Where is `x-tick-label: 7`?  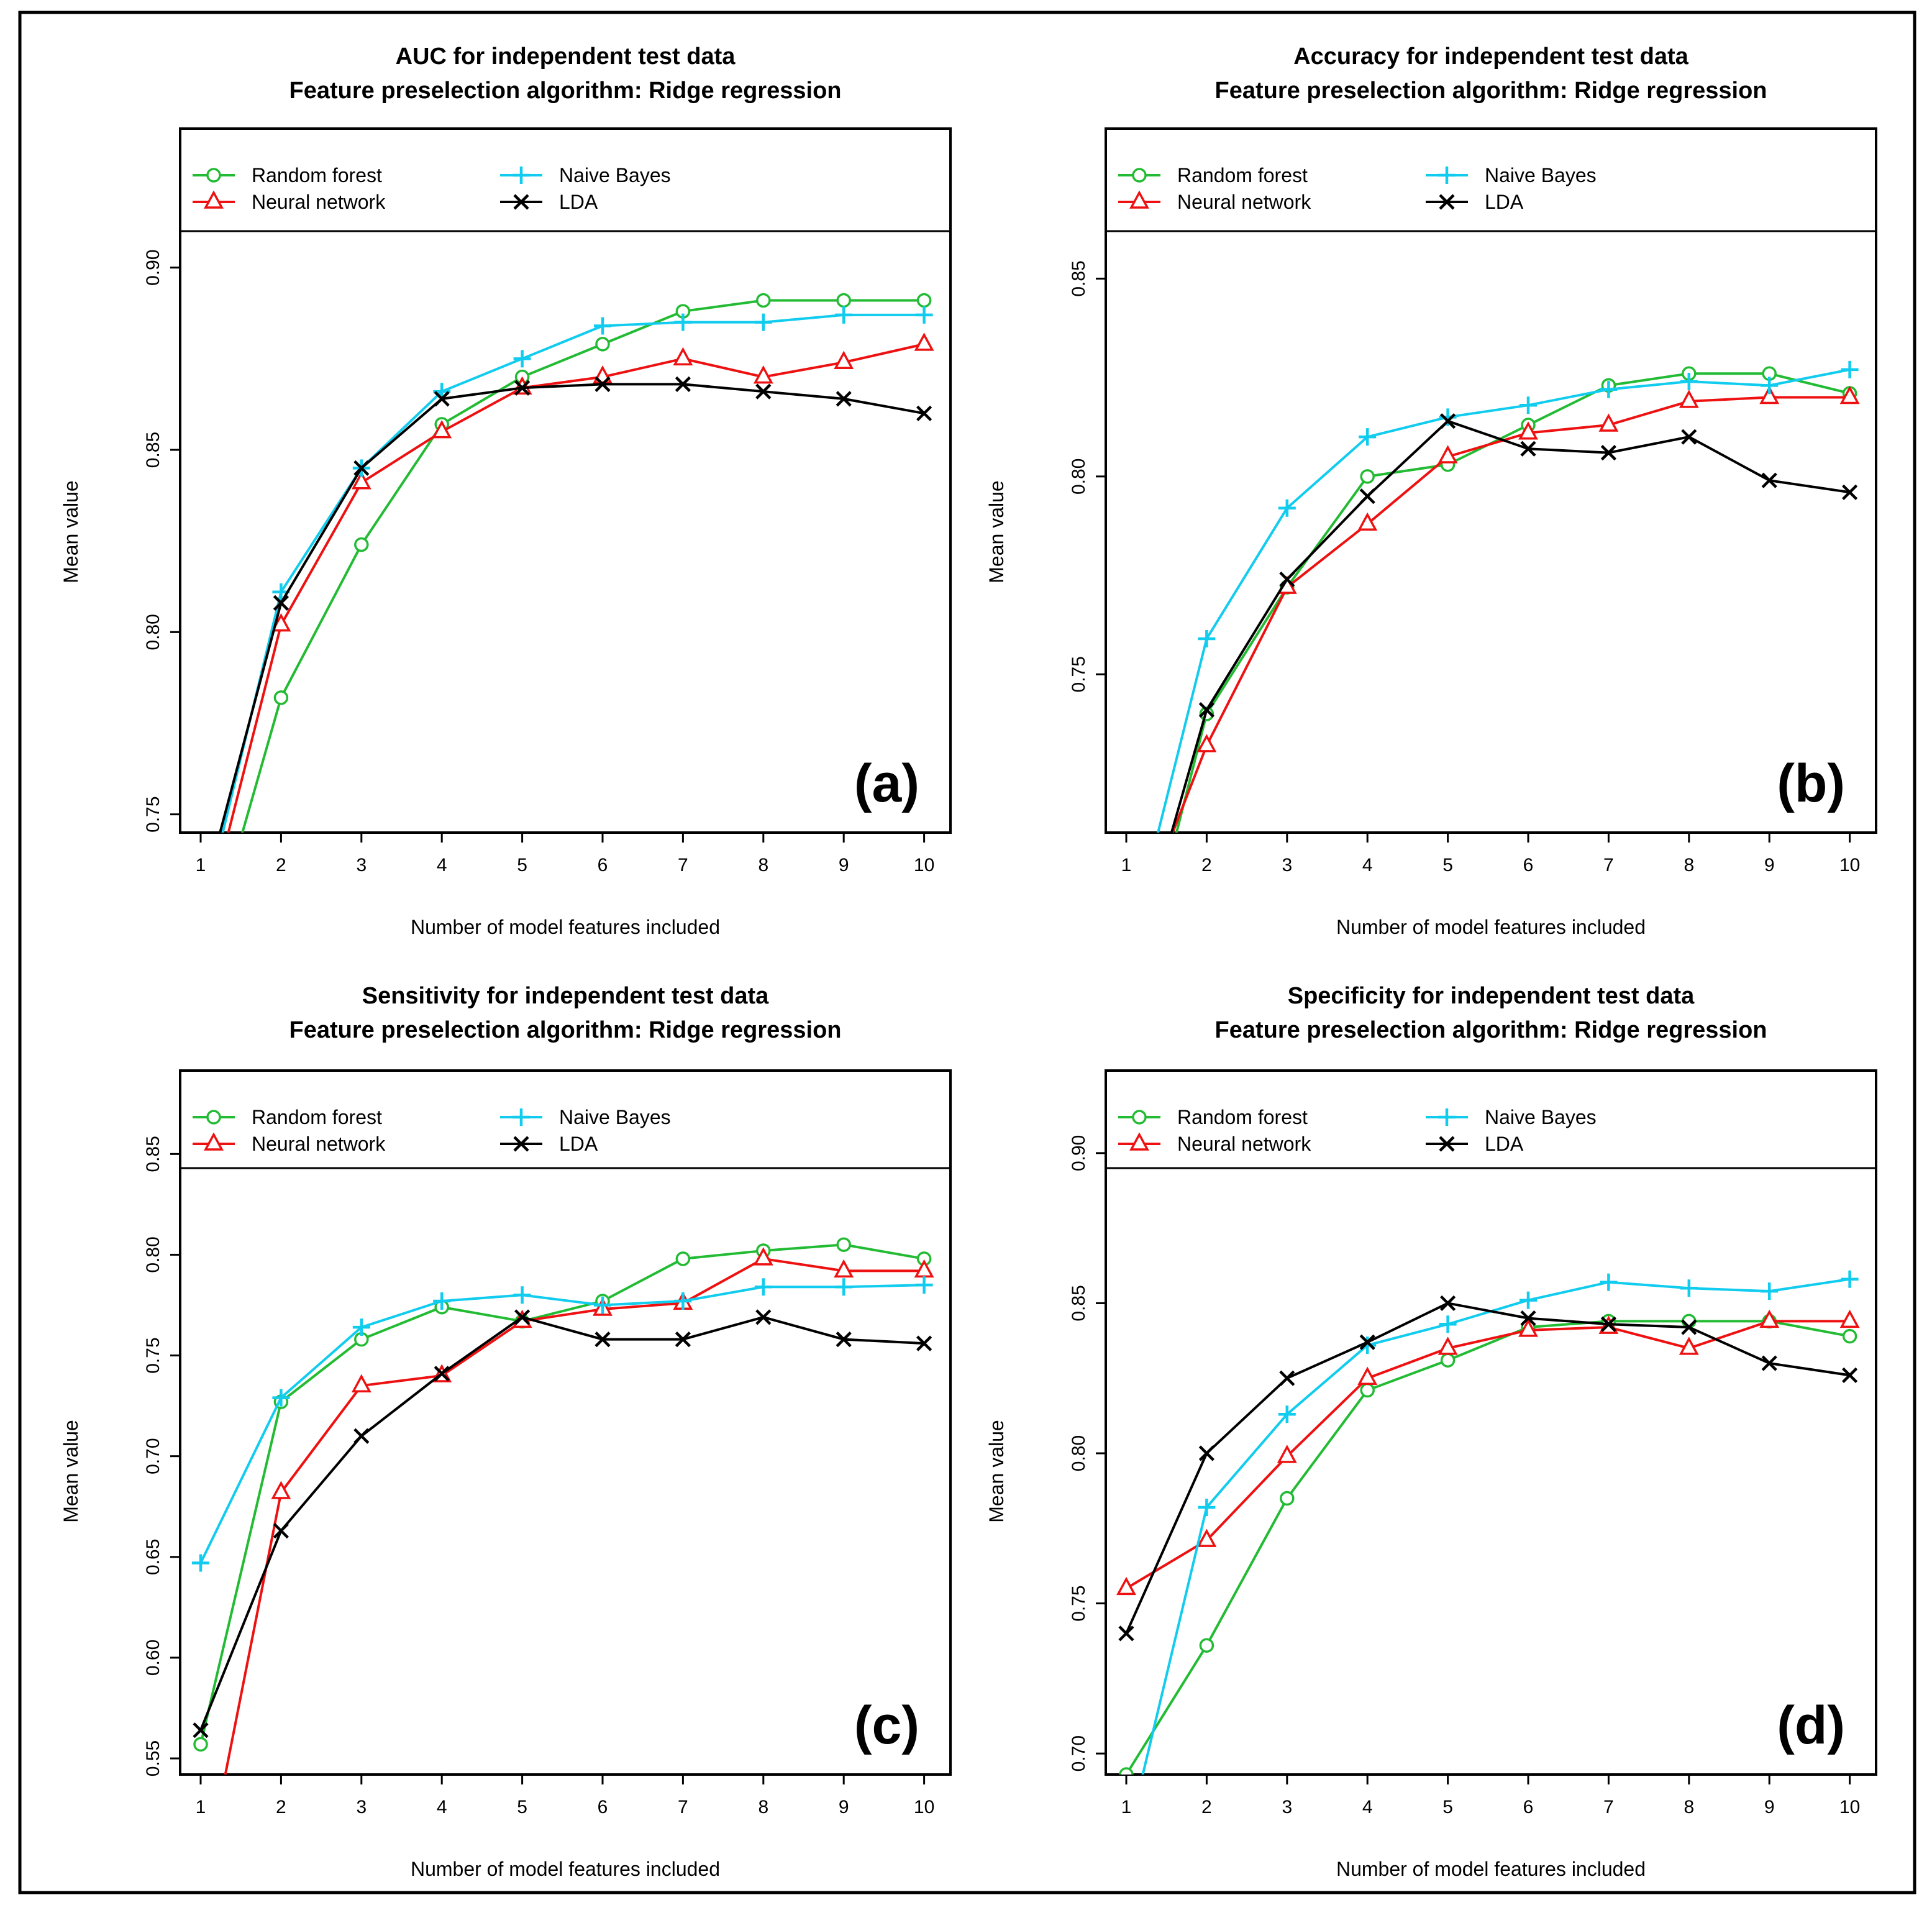 x-tick-label: 7 is located at coordinates (683, 1807).